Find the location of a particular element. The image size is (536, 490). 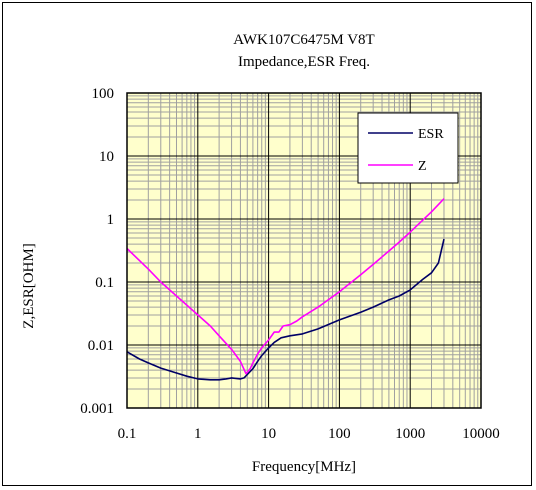

chart-subtitle: Impedance,ESR Freq. is located at coordinates (304, 62).